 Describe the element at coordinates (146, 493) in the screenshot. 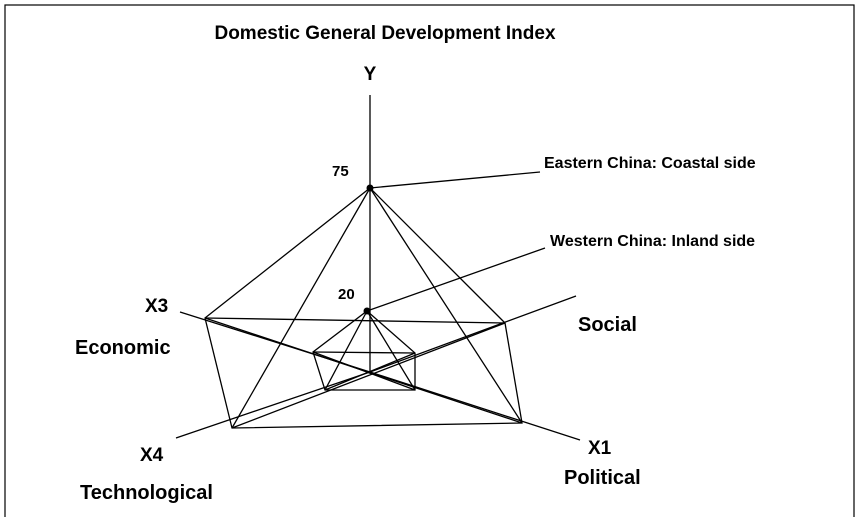

I see `dimension-label: Technological` at that location.